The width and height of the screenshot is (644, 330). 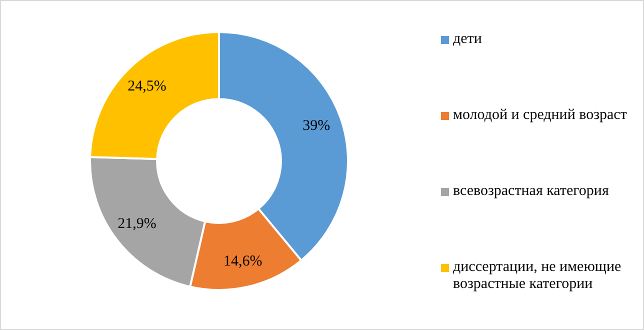 What do you see at coordinates (316, 126) in the screenshot?
I see `data-label: 39%` at bounding box center [316, 126].